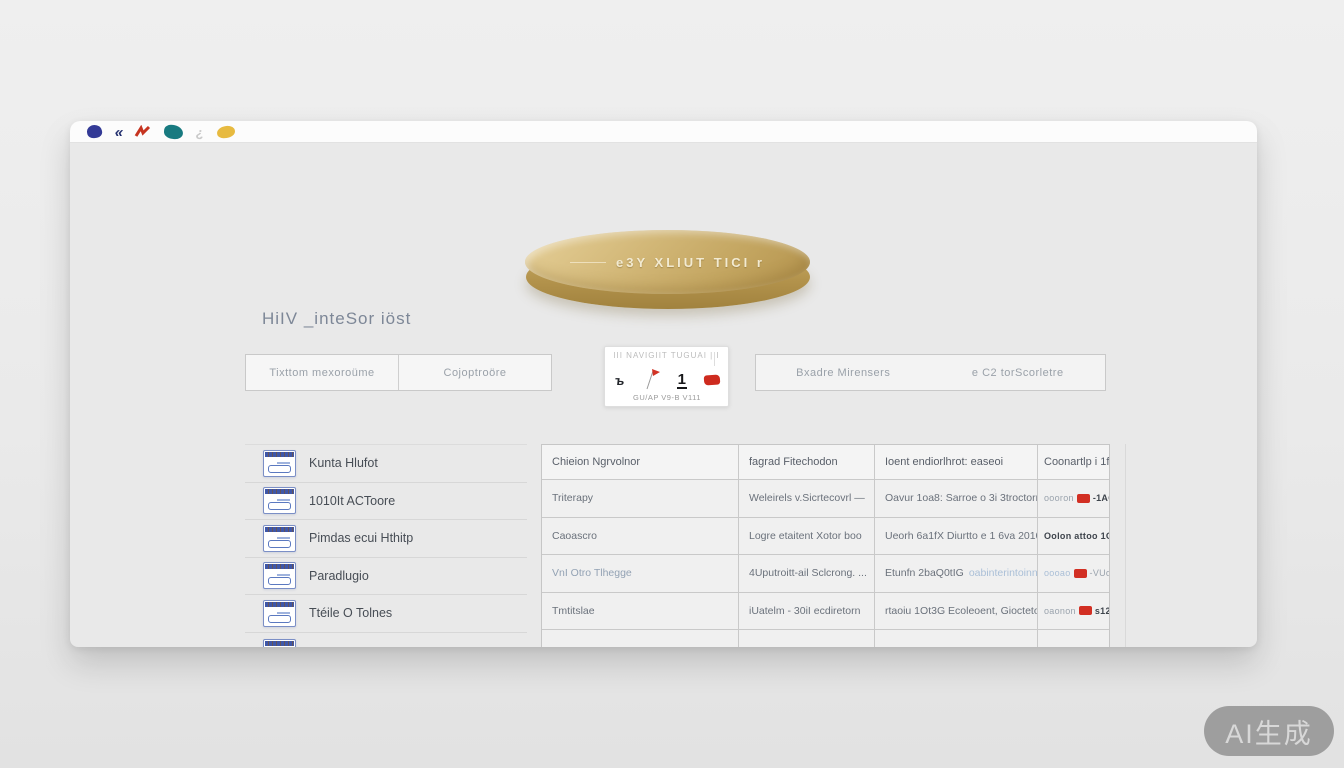  What do you see at coordinates (1059, 498) in the screenshot?
I see `table-cell-text: oooron` at bounding box center [1059, 498].